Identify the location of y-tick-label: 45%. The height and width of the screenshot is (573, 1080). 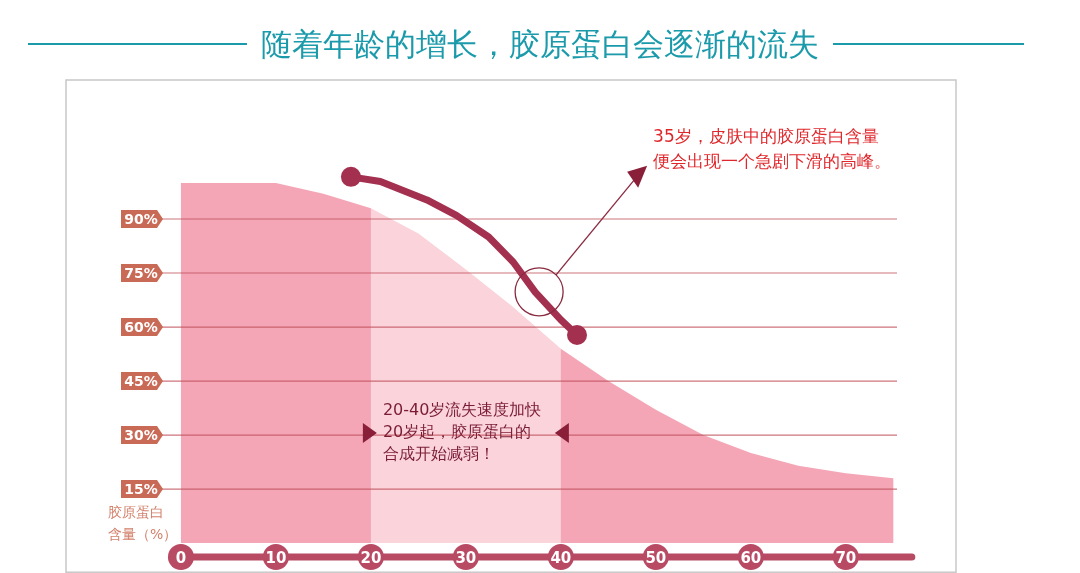
(141, 381).